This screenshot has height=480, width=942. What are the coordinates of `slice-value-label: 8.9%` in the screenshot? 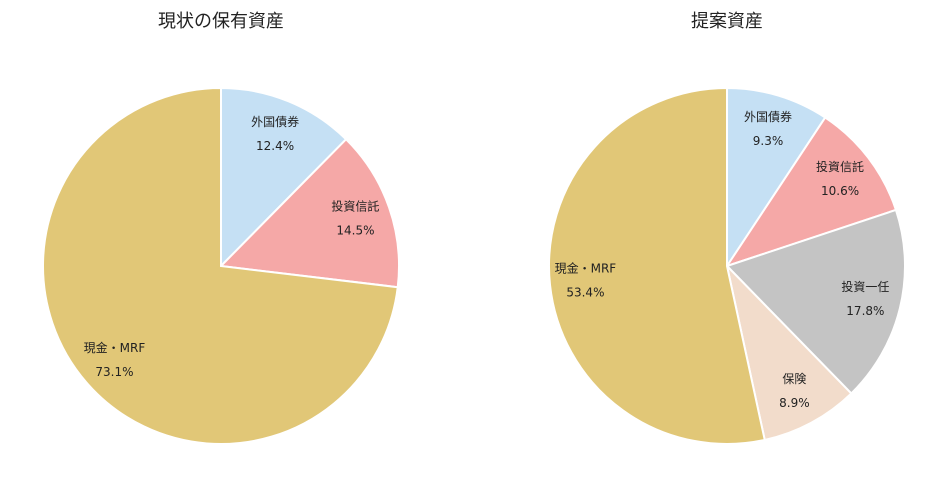 It's located at (794, 403).